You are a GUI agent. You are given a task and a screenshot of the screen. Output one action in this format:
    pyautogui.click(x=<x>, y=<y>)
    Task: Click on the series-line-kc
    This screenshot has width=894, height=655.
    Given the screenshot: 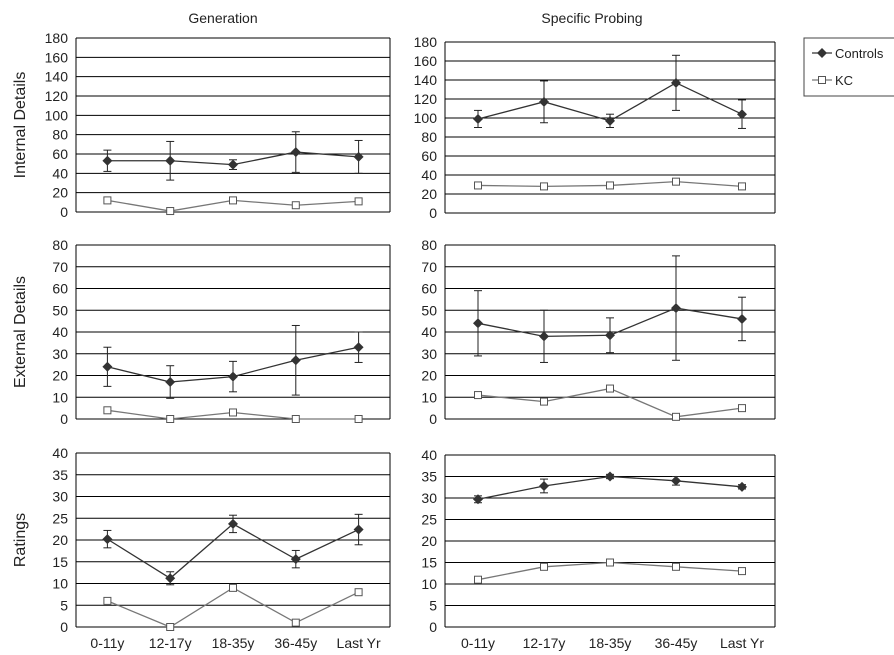 What is the action you would take?
    pyautogui.click(x=233, y=607)
    